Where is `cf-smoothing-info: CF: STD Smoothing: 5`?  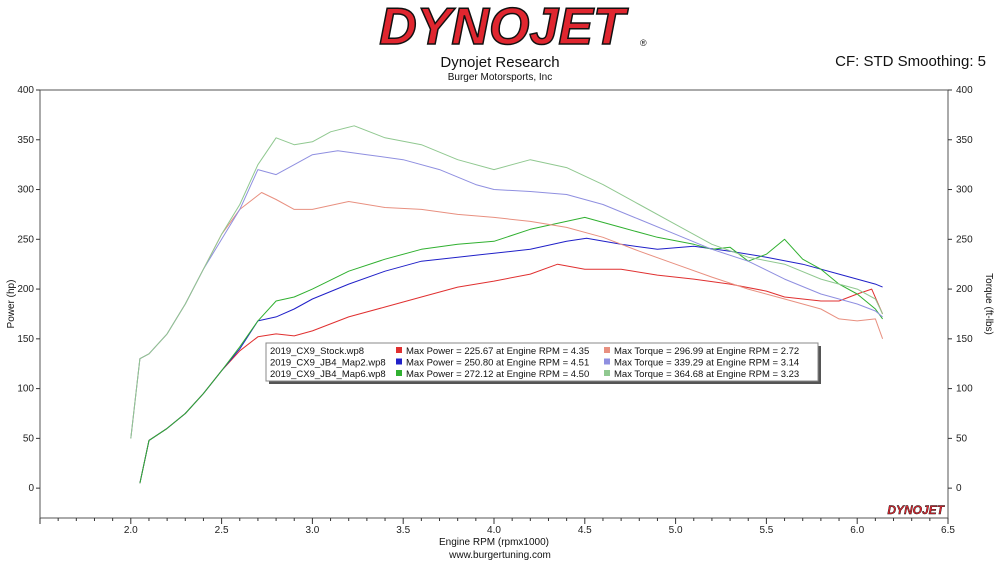
cf-smoothing-info: CF: STD Smoothing: 5 is located at coordinates (910, 61).